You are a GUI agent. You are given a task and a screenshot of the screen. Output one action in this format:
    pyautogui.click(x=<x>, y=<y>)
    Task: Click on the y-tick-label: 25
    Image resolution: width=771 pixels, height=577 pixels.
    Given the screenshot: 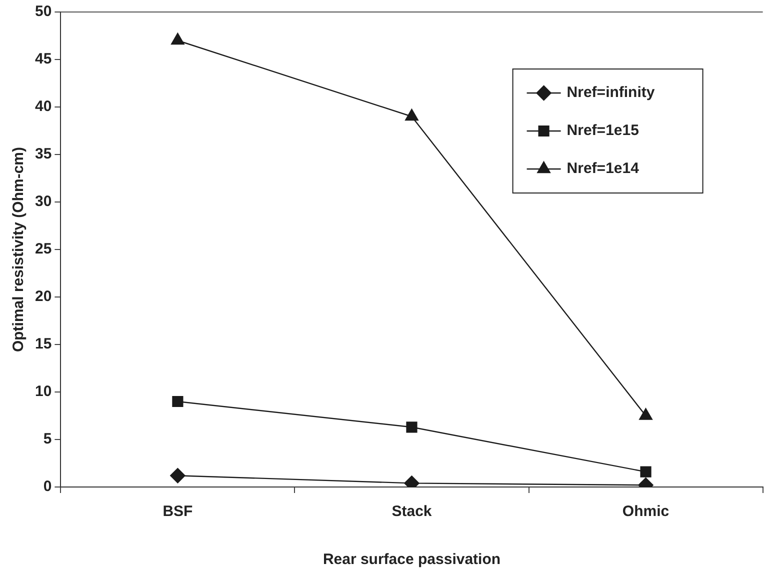 What is the action you would take?
    pyautogui.click(x=43, y=249)
    